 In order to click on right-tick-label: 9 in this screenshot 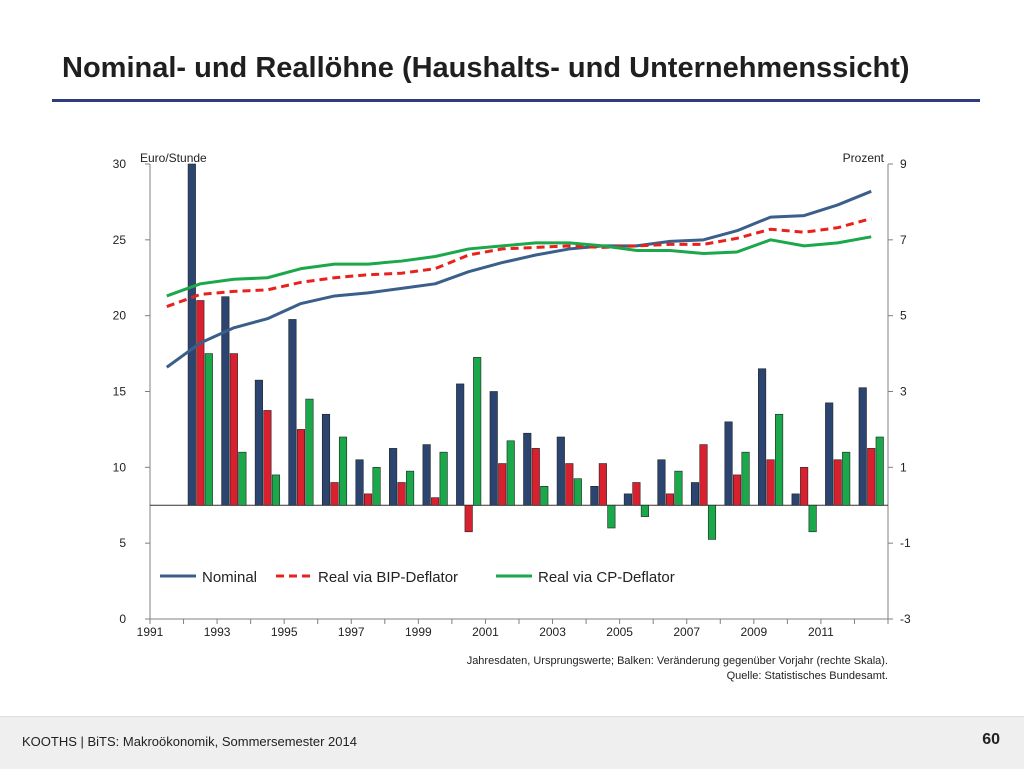, I will do `click(903, 164)`.